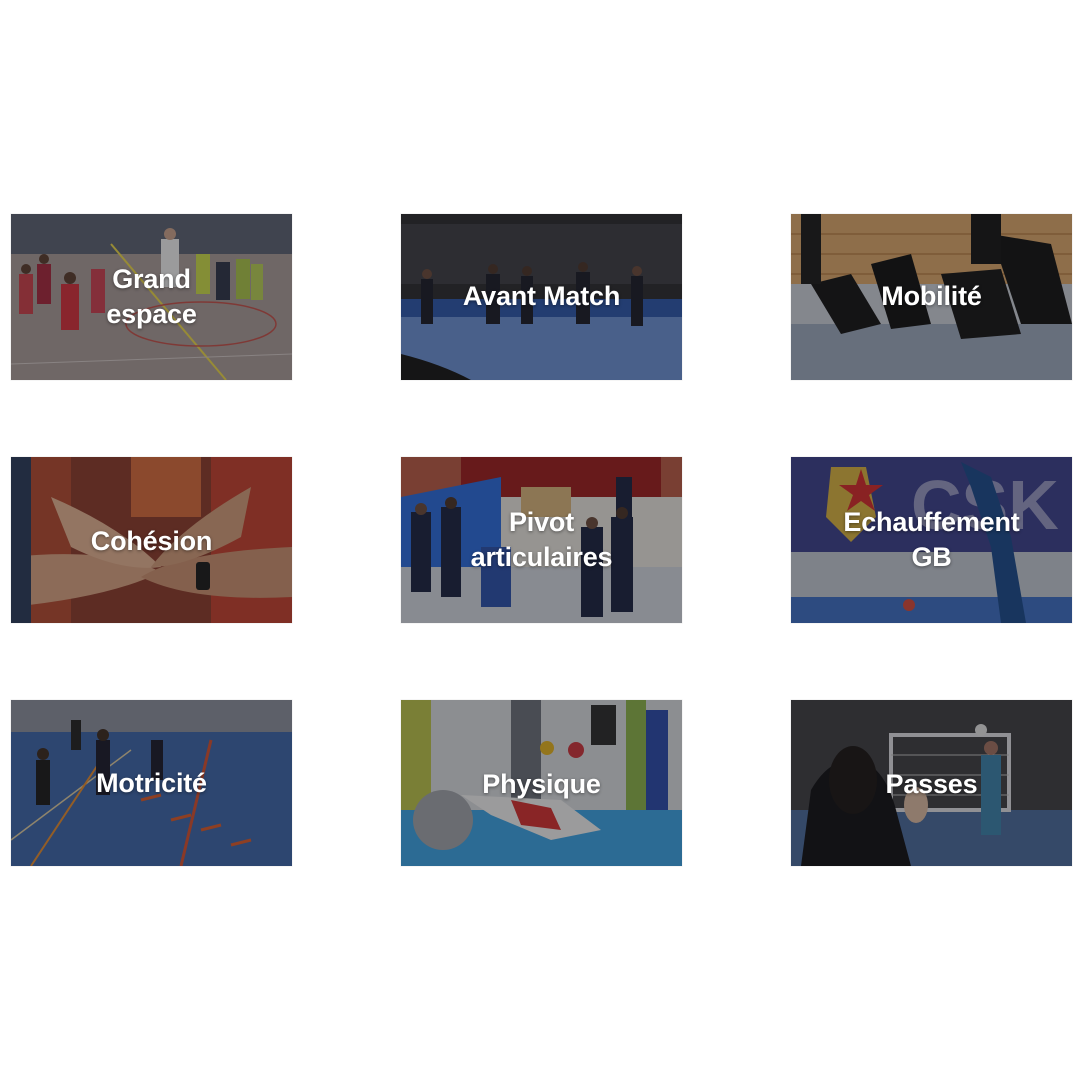  I want to click on tile-label: Grand espace, so click(151, 297).